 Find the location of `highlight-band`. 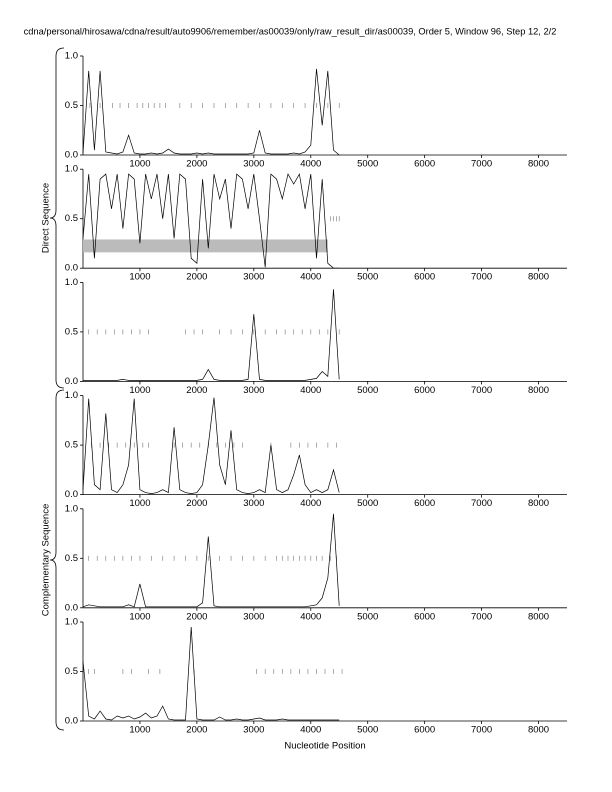

highlight-band is located at coordinates (205, 246).